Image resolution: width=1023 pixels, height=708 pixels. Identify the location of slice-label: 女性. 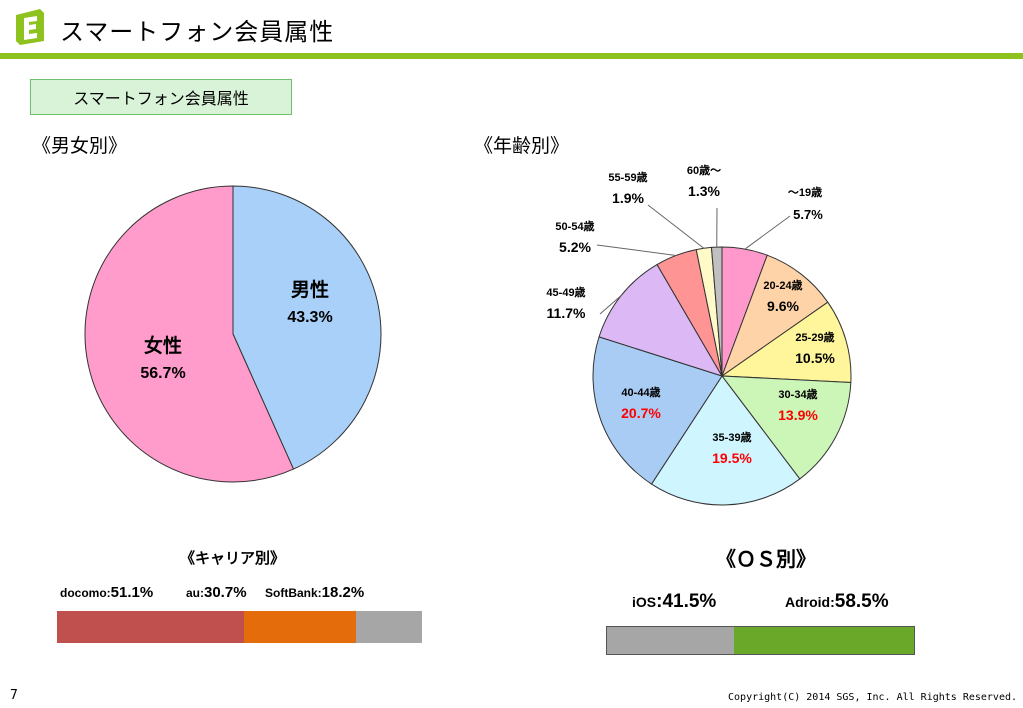
(163, 345).